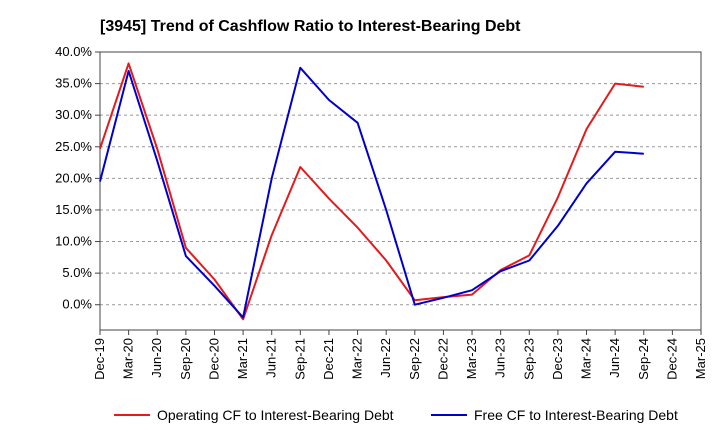 The width and height of the screenshot is (720, 440). Describe the element at coordinates (671, 359) in the screenshot. I see `x-tick-label: Dec-24` at that location.